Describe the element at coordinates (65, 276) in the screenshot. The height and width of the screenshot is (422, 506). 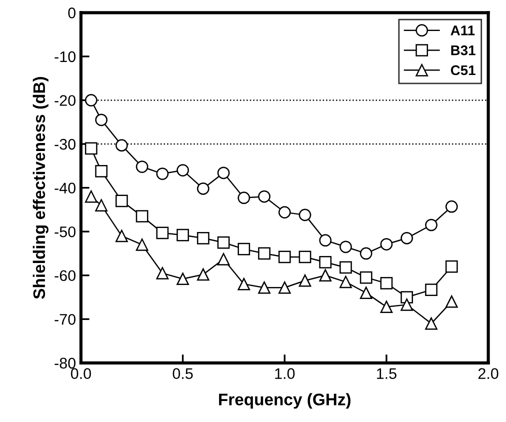
I see `y-tick-label: -60` at that location.